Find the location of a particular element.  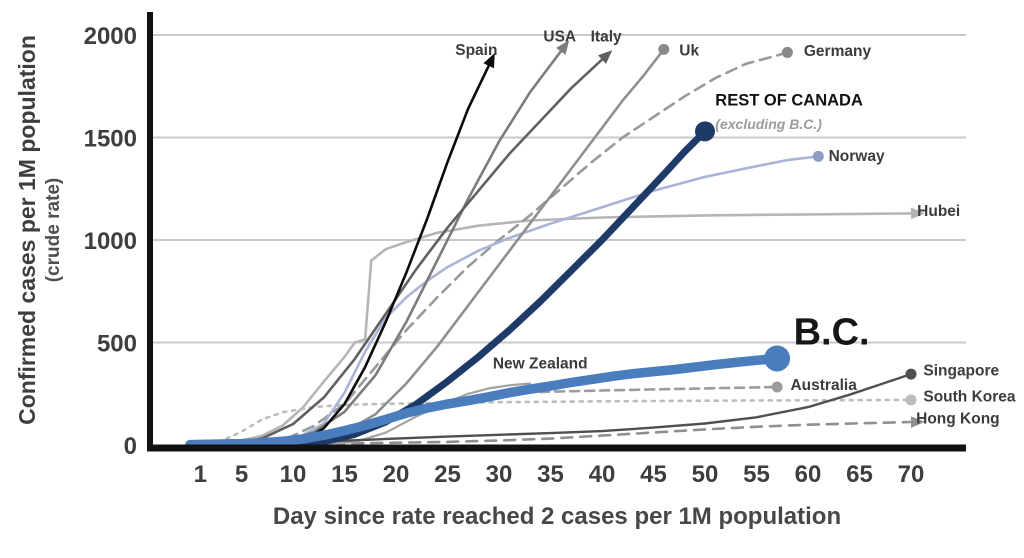

series-label-germany: Germany is located at coordinates (838, 51).